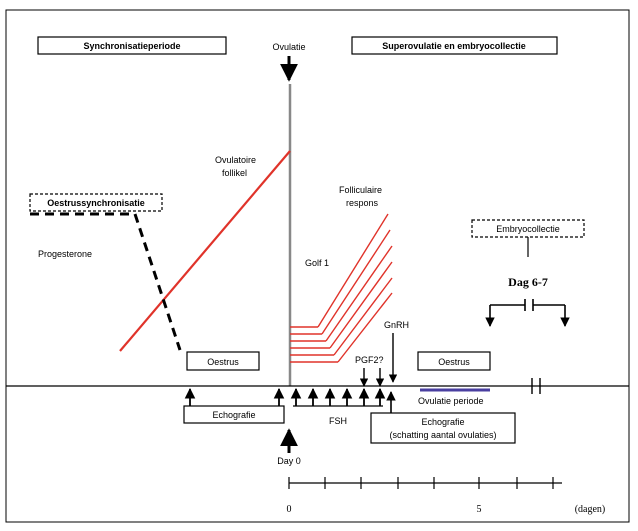  I want to click on echografie-left-box, so click(234, 414).